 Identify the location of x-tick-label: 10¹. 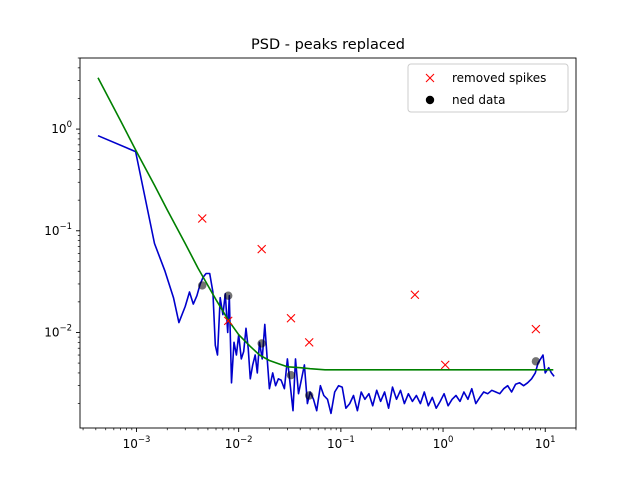
(545, 443).